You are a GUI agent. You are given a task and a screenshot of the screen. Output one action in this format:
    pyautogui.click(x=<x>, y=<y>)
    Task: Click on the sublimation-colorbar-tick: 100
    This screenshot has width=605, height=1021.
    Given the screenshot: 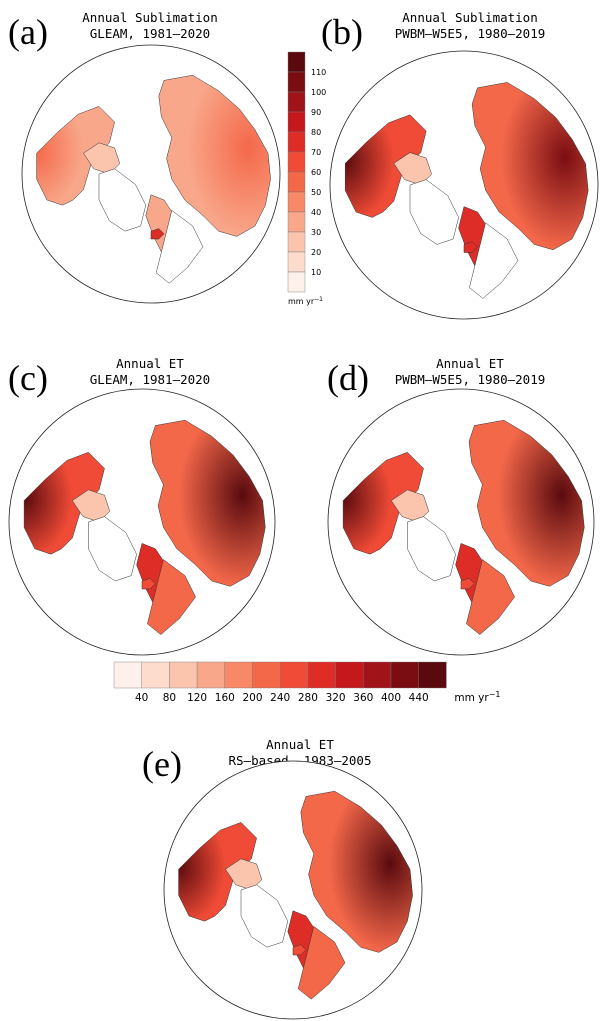 What is the action you would take?
    pyautogui.click(x=318, y=92)
    